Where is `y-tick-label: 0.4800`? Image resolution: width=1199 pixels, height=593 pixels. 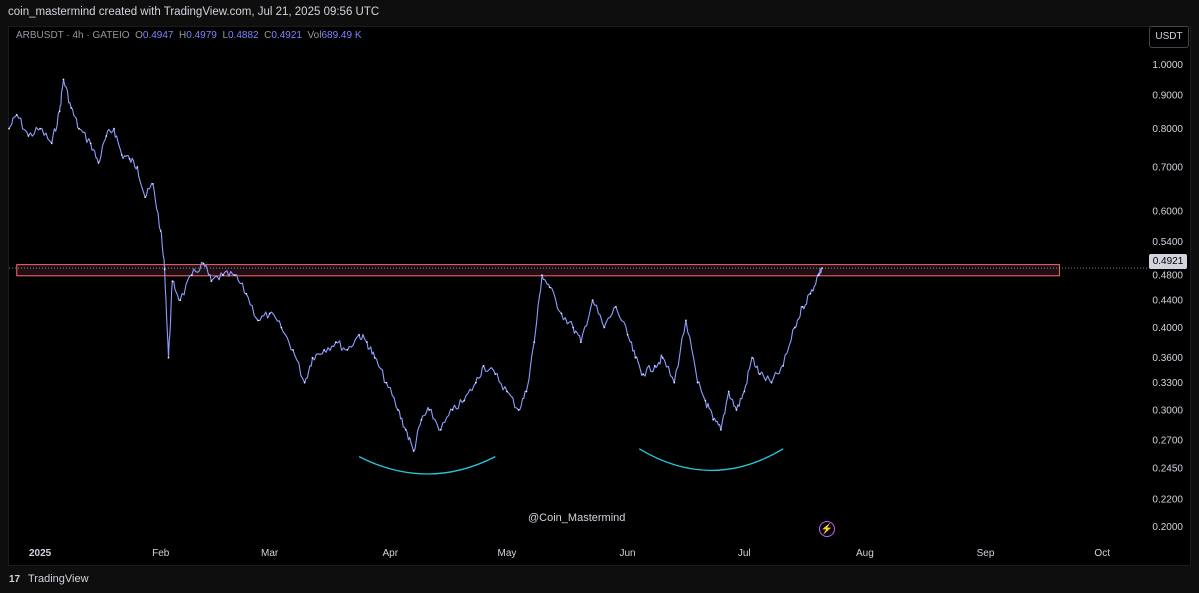 y-tick-label: 0.4800 is located at coordinates (1167, 276).